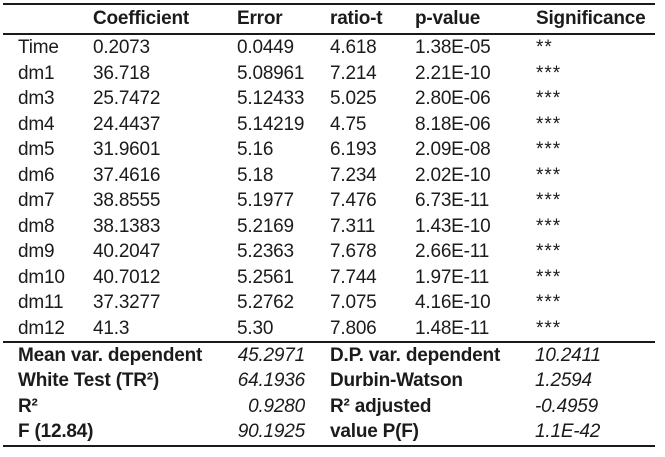 This screenshot has width=665, height=457. What do you see at coordinates (353, 328) in the screenshot?
I see `ratio-t-cell: 7.806` at bounding box center [353, 328].